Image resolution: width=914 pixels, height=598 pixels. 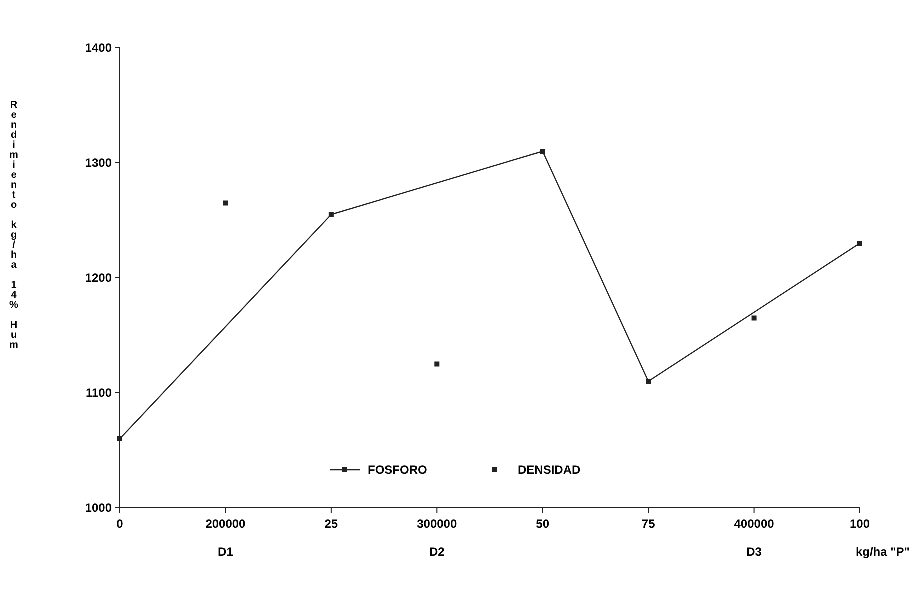 What do you see at coordinates (437, 524) in the screenshot?
I see `x-tick-label: 300000` at bounding box center [437, 524].